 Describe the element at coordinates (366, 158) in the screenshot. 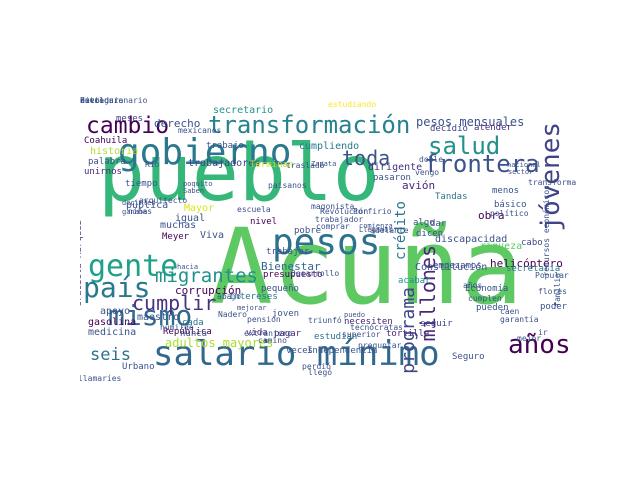

I see `cloud-word: toda` at that location.